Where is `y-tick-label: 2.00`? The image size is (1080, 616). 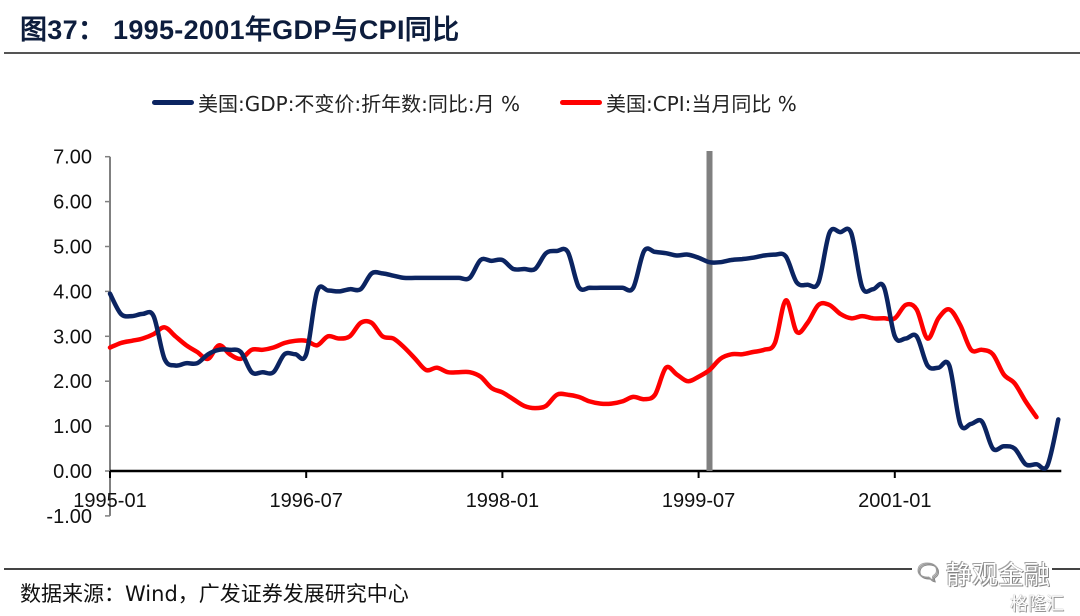 y-tick-label: 2.00 is located at coordinates (72, 382).